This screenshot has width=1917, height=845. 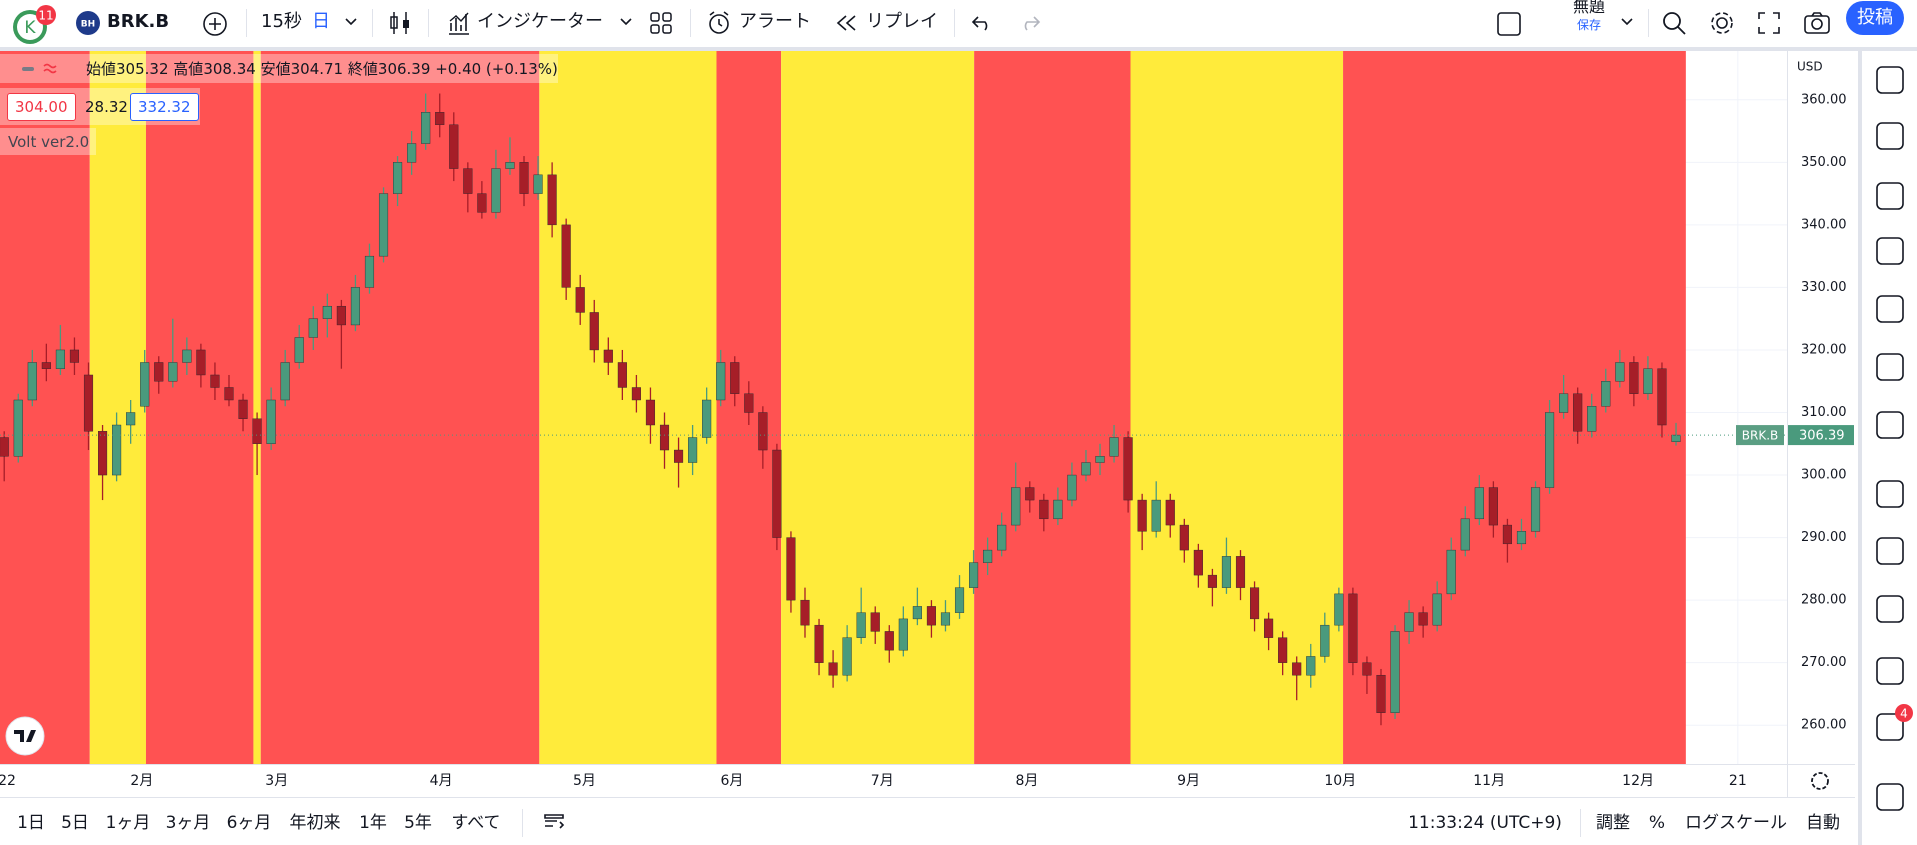 I want to click on chart-type-button, so click(x=400, y=23).